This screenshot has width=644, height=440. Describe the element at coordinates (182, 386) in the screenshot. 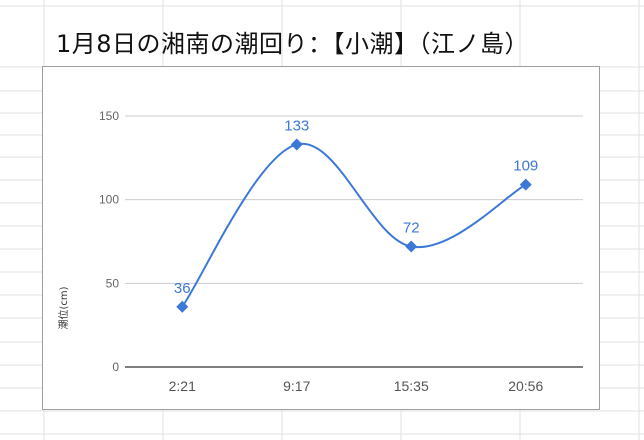

I see `x-tick-label: 2:21` at that location.